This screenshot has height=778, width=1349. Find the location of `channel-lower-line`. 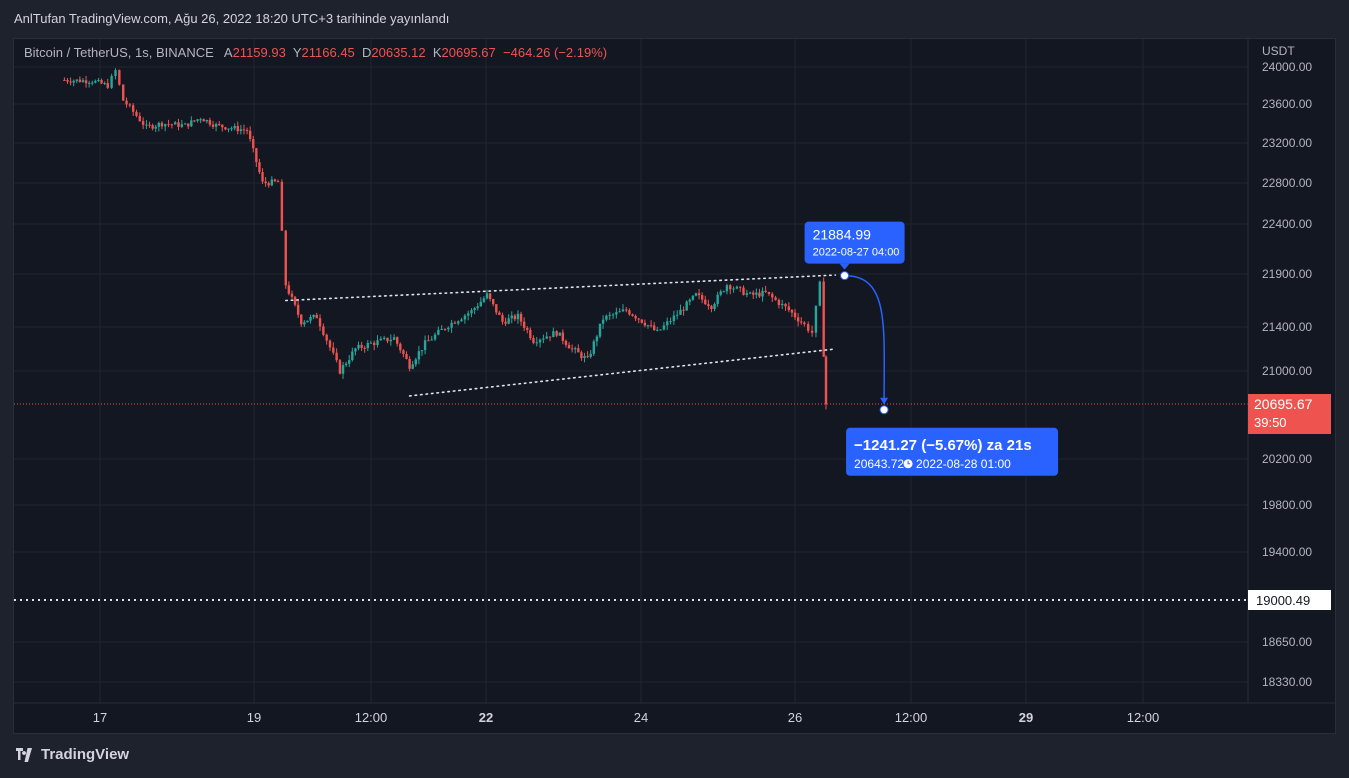

channel-lower-line is located at coordinates (622, 372).